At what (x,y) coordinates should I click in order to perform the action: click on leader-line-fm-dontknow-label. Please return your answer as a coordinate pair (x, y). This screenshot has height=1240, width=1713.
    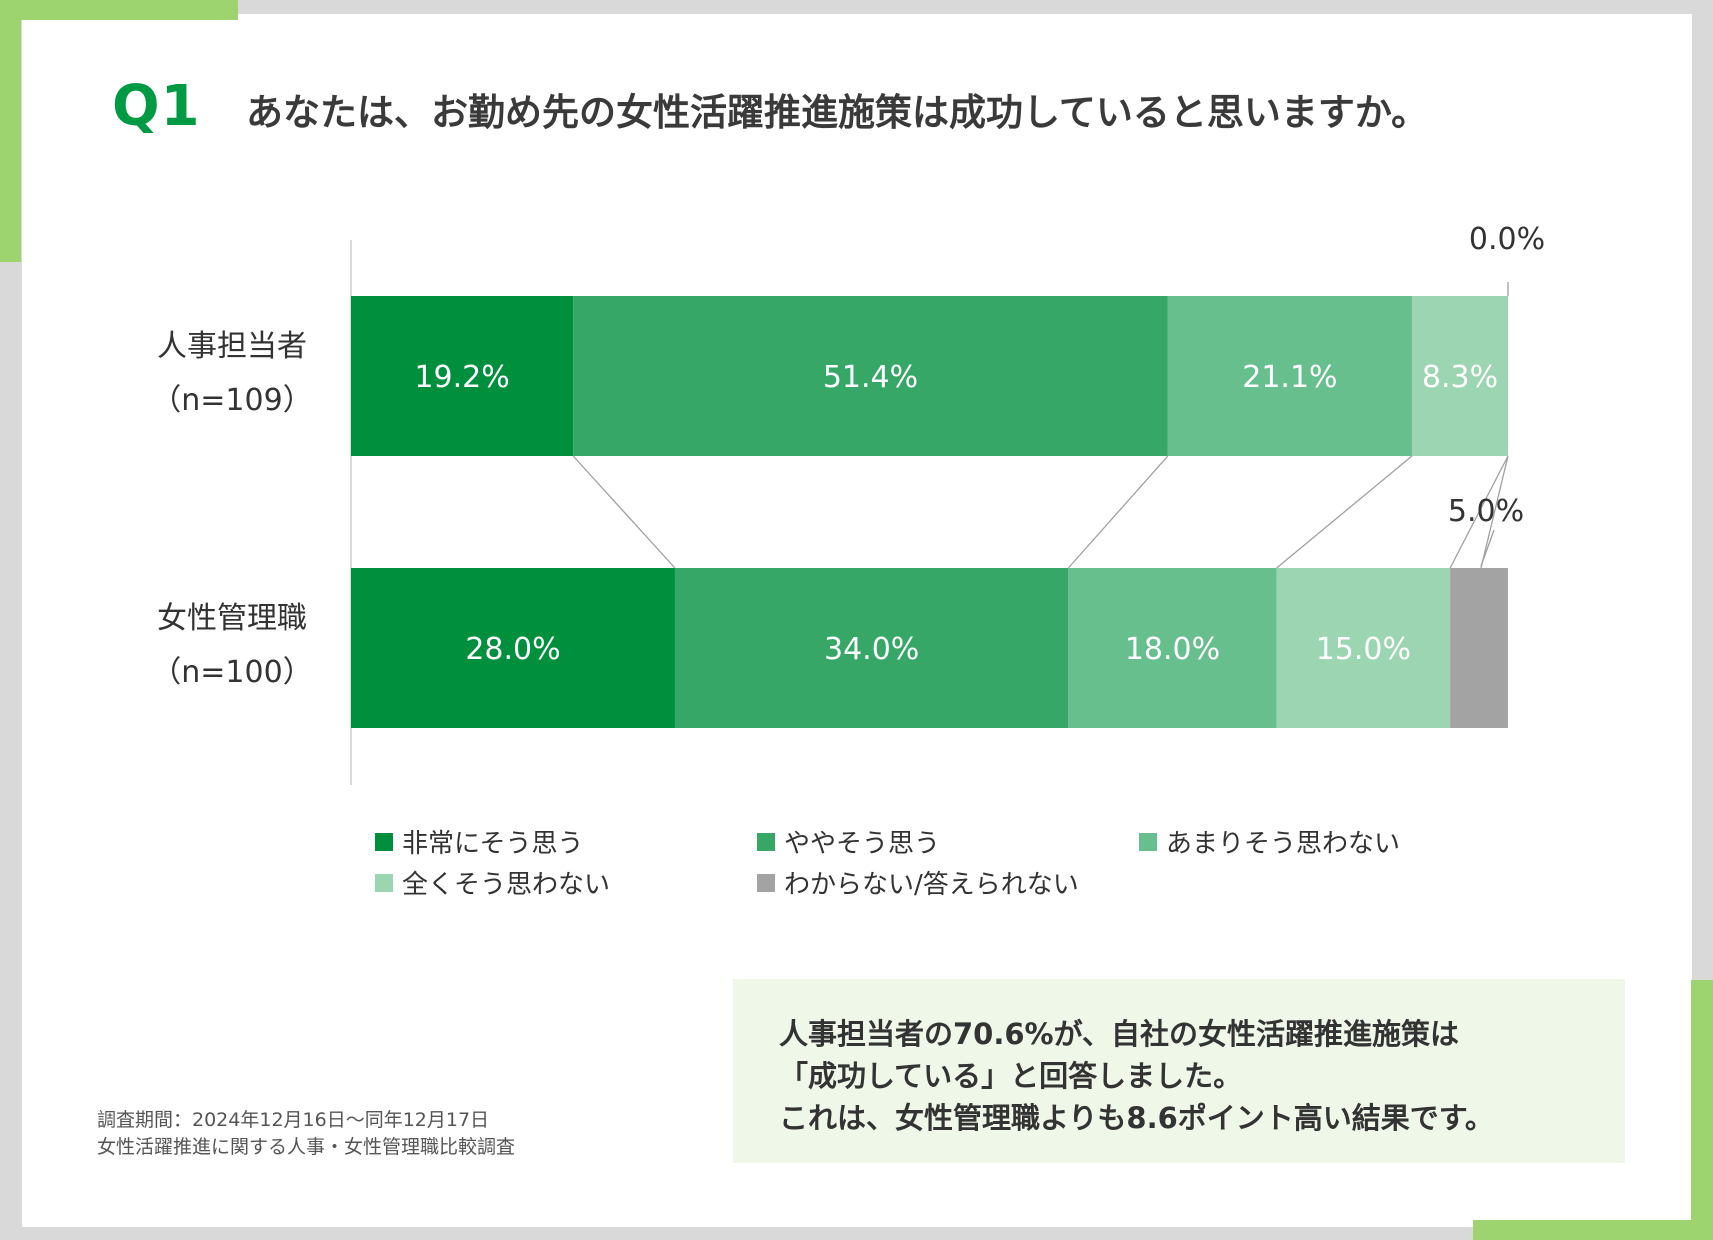
    Looking at the image, I should click on (1487, 548).